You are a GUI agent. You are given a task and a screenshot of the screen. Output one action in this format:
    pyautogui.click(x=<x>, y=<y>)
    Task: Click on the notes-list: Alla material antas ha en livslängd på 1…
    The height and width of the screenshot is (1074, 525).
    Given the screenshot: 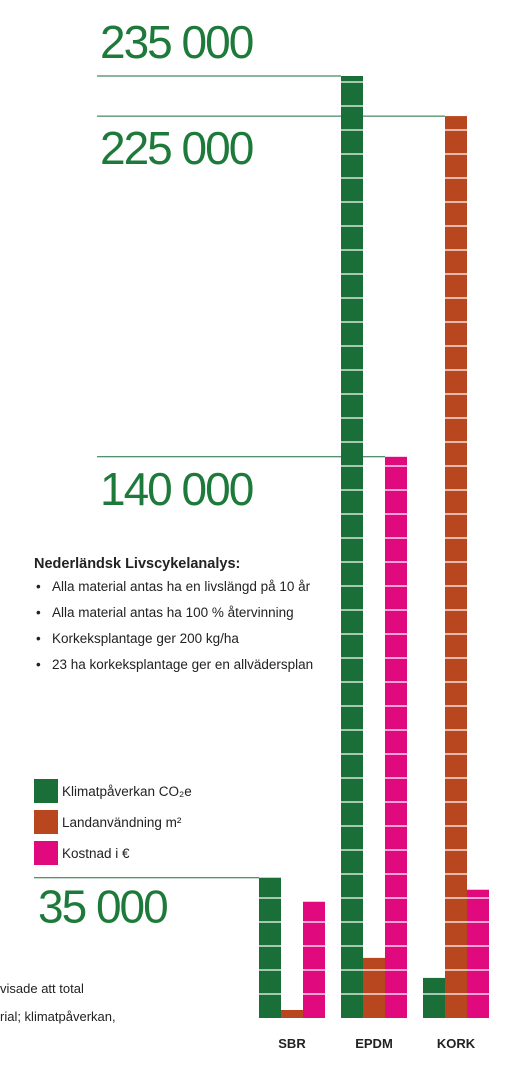 What is the action you would take?
    pyautogui.click(x=179, y=626)
    